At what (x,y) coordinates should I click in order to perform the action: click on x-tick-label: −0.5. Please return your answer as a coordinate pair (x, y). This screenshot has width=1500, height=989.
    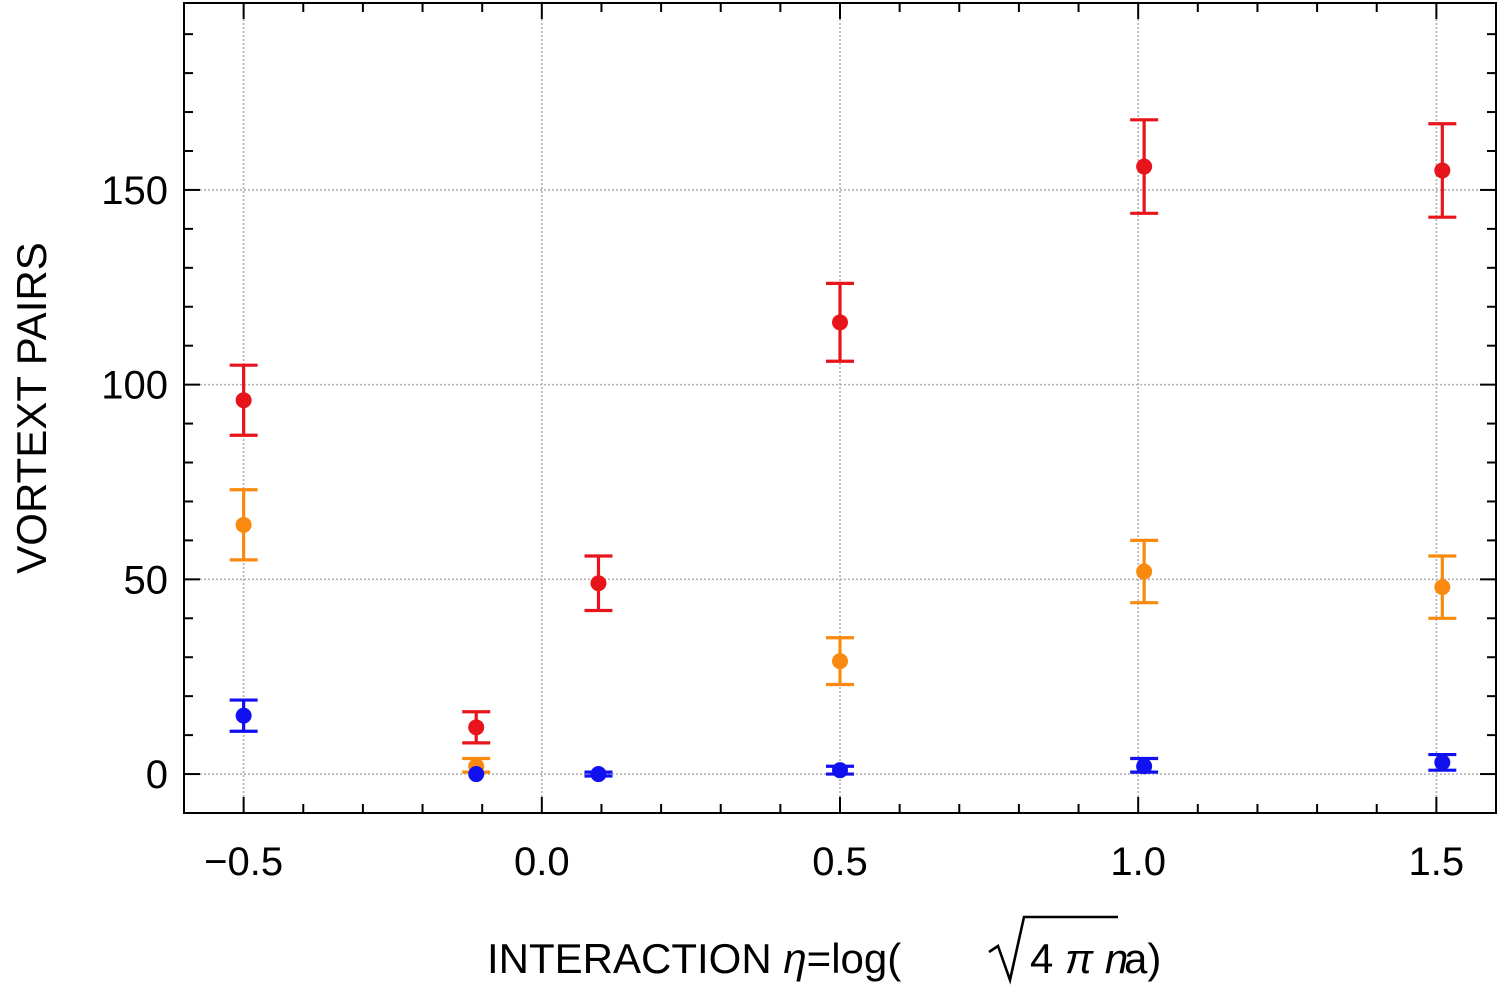
    Looking at the image, I should click on (243, 862).